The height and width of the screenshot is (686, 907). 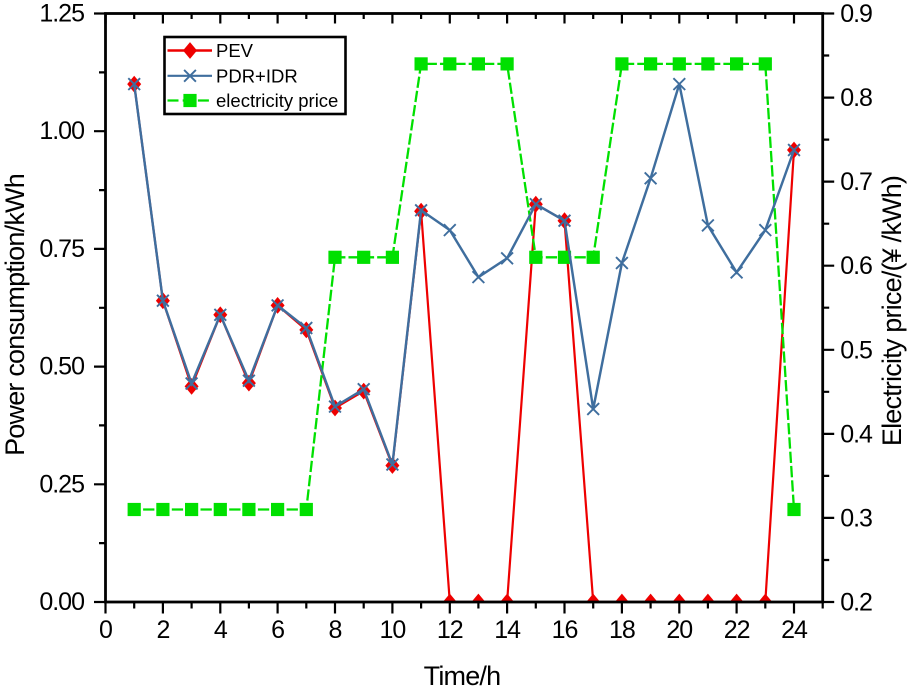 What do you see at coordinates (622, 630) in the screenshot?
I see `svg-text: 18` at bounding box center [622, 630].